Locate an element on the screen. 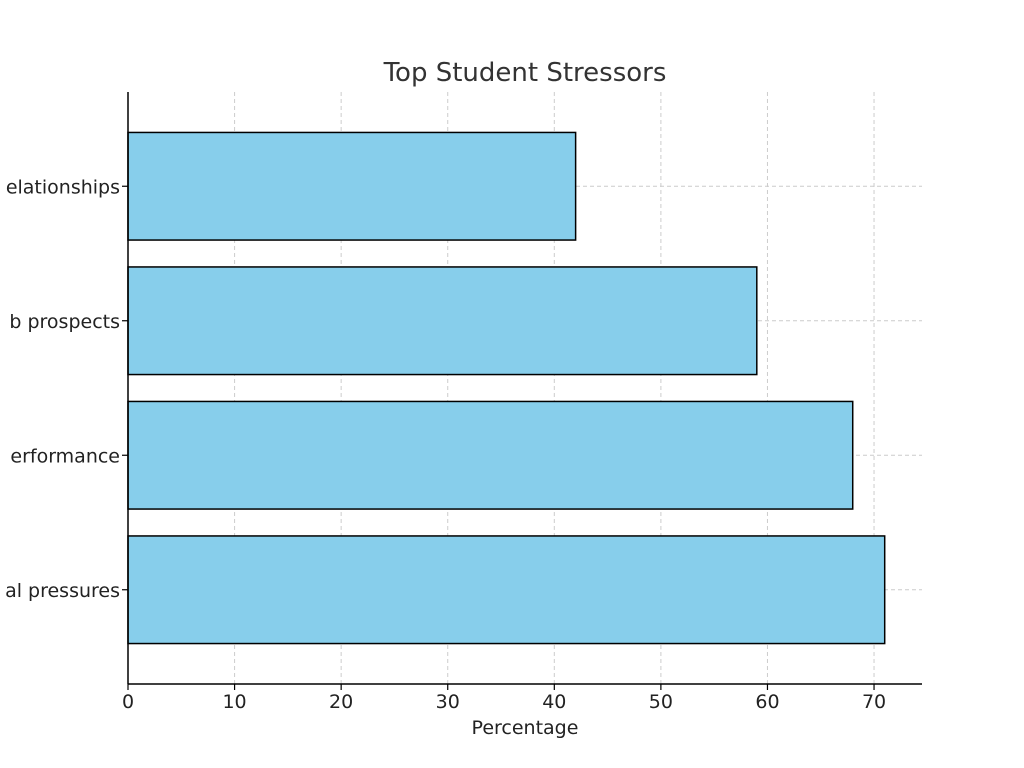  bar-academic-performance is located at coordinates (490, 455).